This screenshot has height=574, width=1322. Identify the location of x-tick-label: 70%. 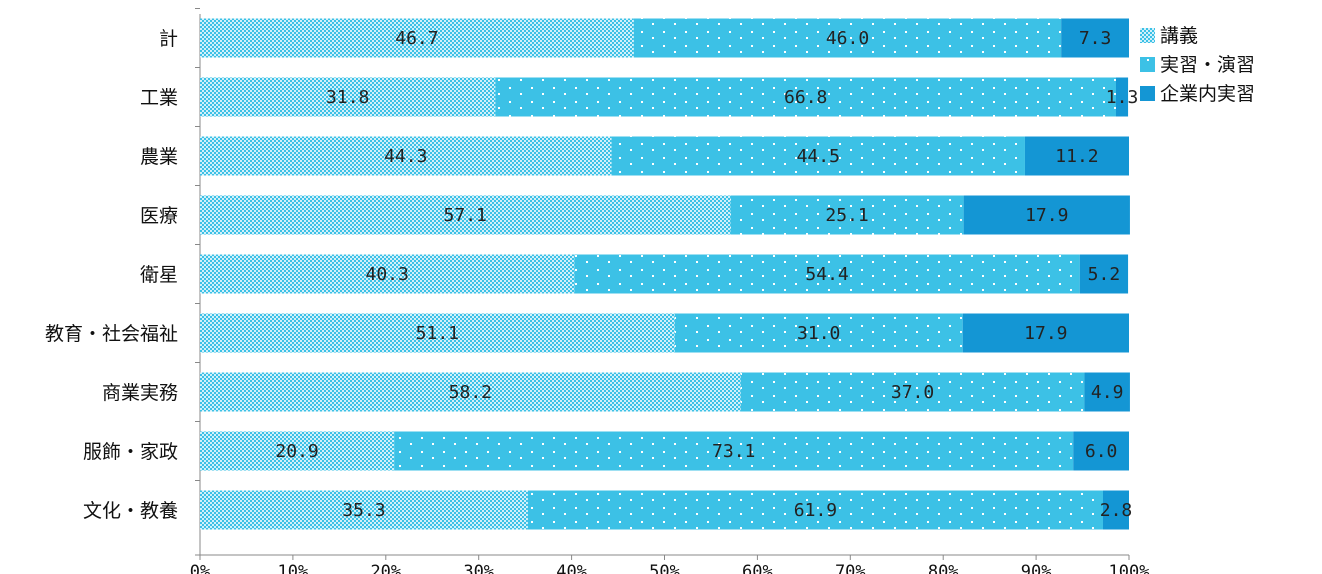
(850, 568).